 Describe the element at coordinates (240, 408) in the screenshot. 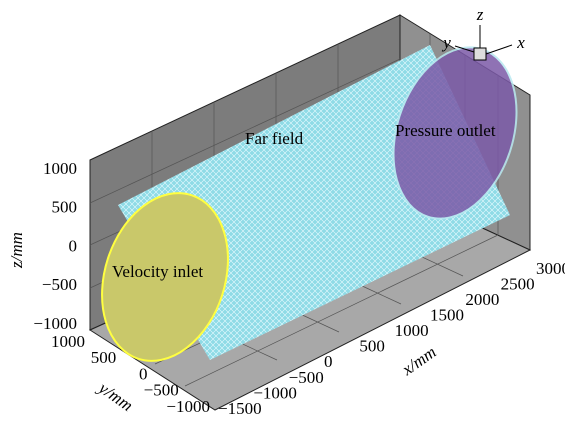

I see `x-tick-label: −1500` at that location.